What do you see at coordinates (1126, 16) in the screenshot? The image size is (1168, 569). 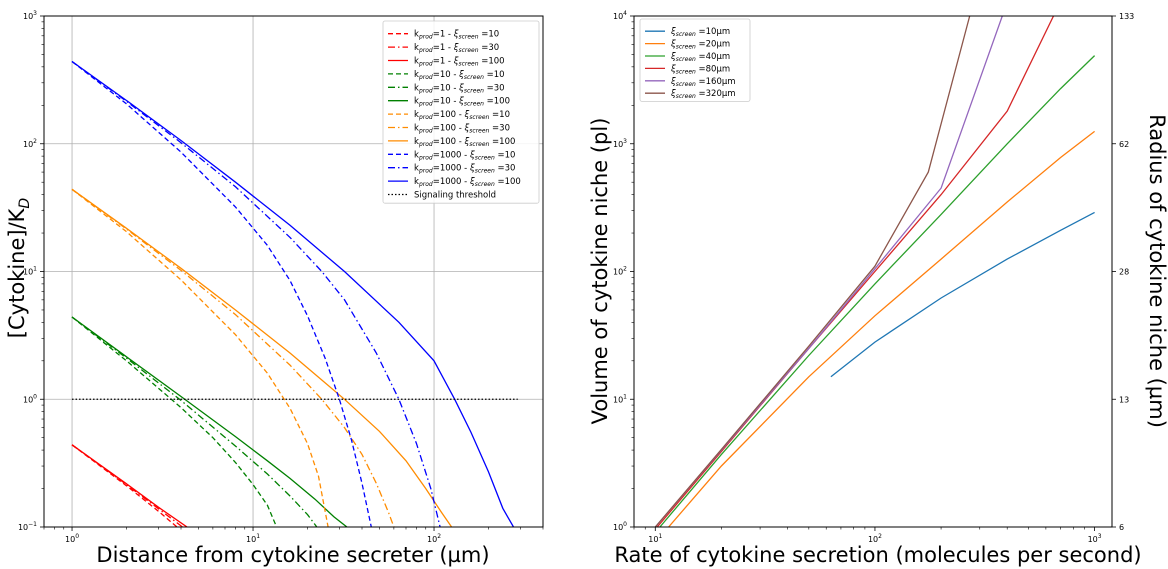 I see `y2-tick-label: 133` at bounding box center [1126, 16].